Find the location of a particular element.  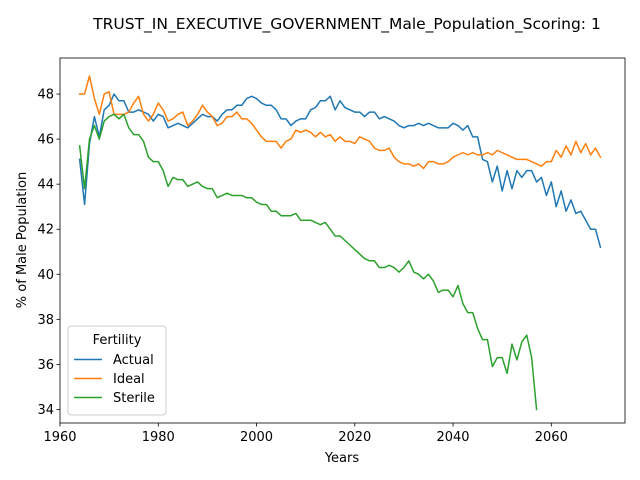

x-tick-label: 2060 is located at coordinates (551, 437).